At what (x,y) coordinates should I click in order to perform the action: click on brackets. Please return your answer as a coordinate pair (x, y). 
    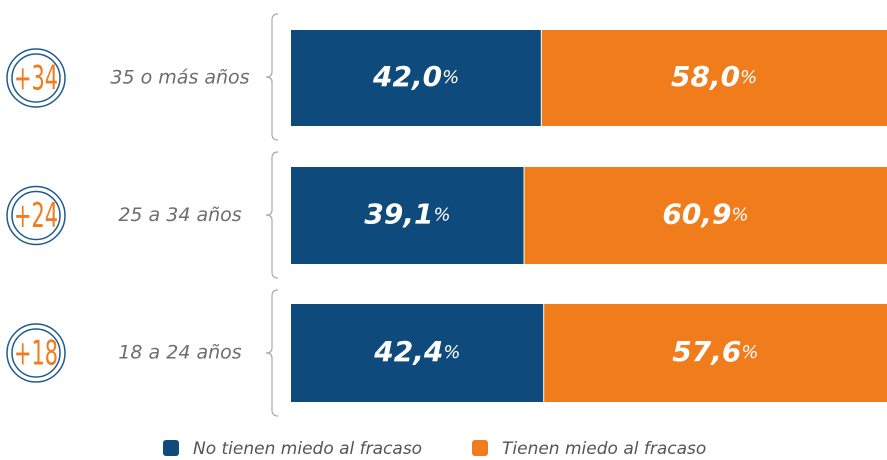
    Looking at the image, I should click on (272, 215).